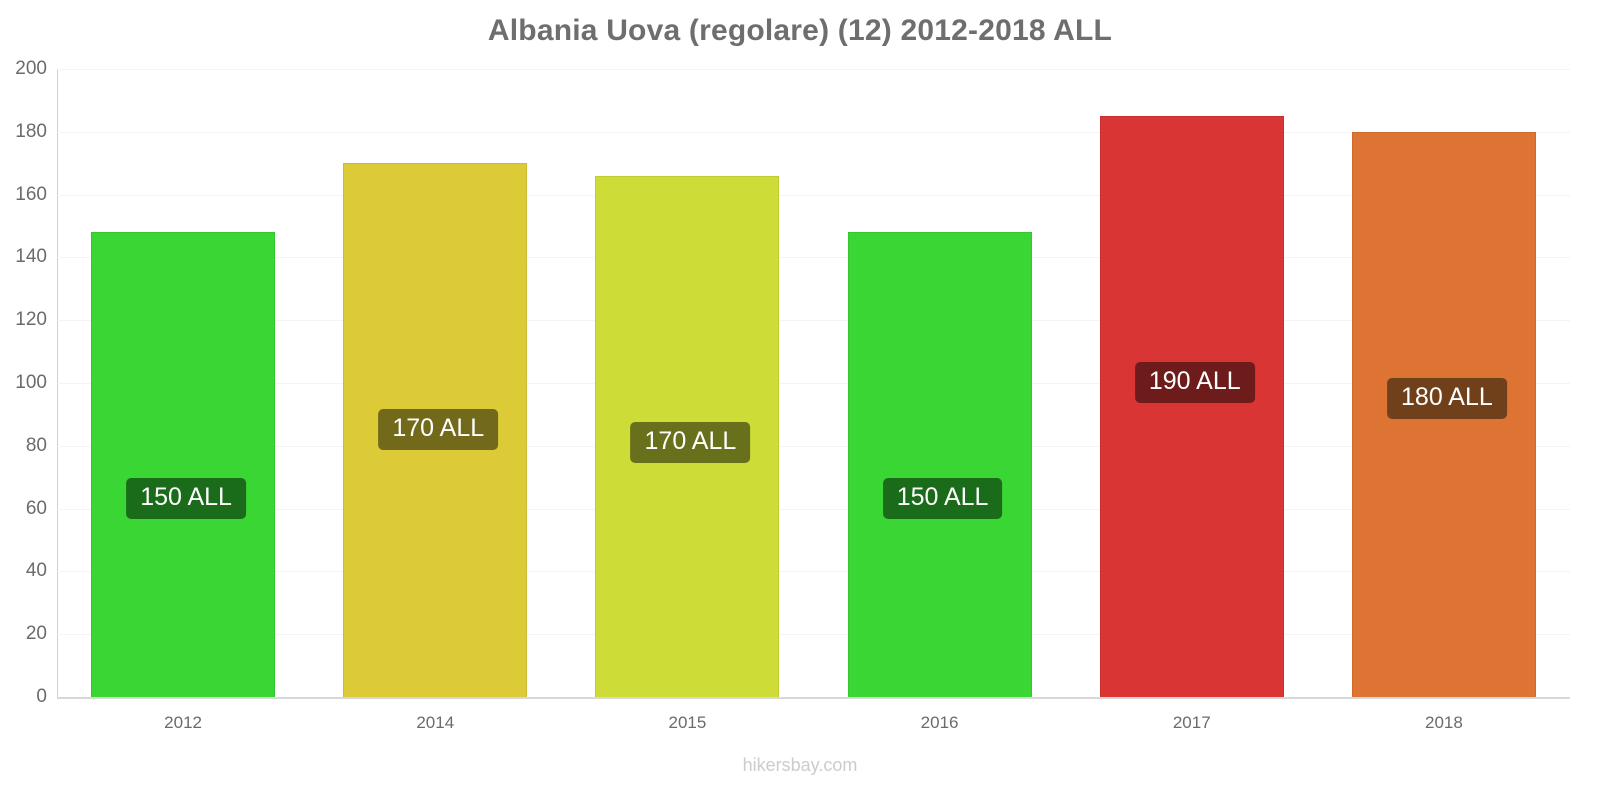 Image resolution: width=1600 pixels, height=800 pixels. I want to click on x-axis-tick-label-2016: 2016, so click(939, 722).